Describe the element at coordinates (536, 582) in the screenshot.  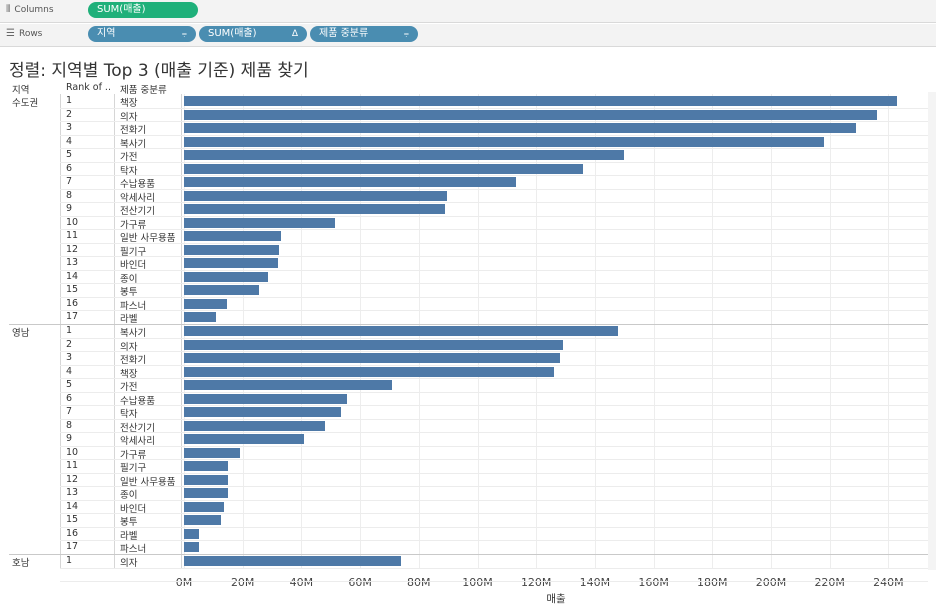
I see `x-tick-label: 120M` at that location.